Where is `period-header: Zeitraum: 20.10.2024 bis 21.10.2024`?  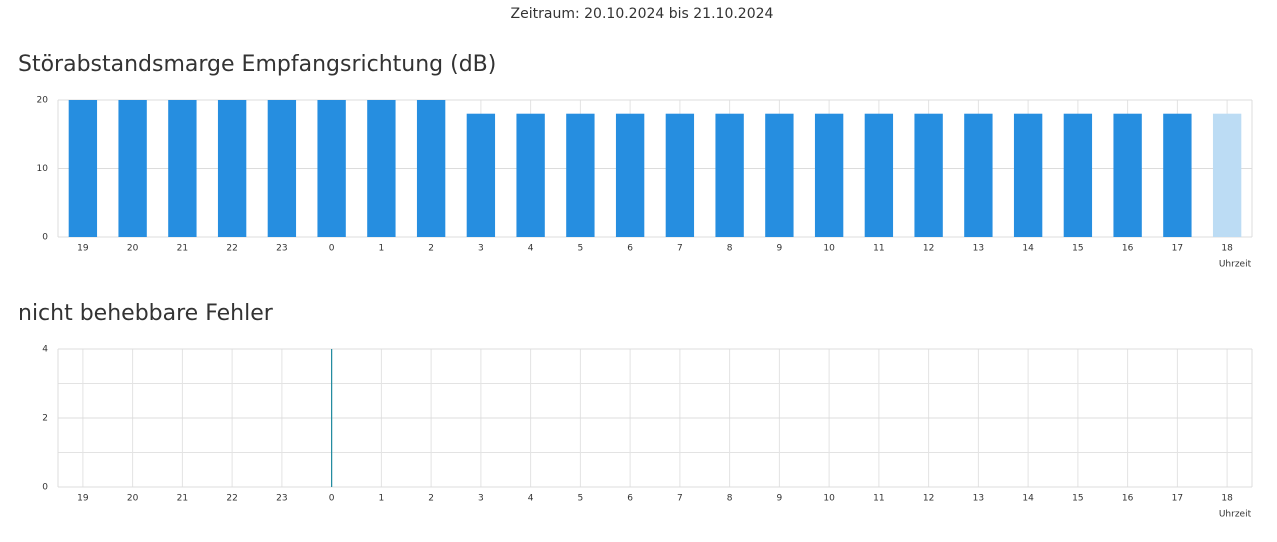
period-header: Zeitraum: 20.10.2024 bis 21.10.2024 is located at coordinates (642, 14).